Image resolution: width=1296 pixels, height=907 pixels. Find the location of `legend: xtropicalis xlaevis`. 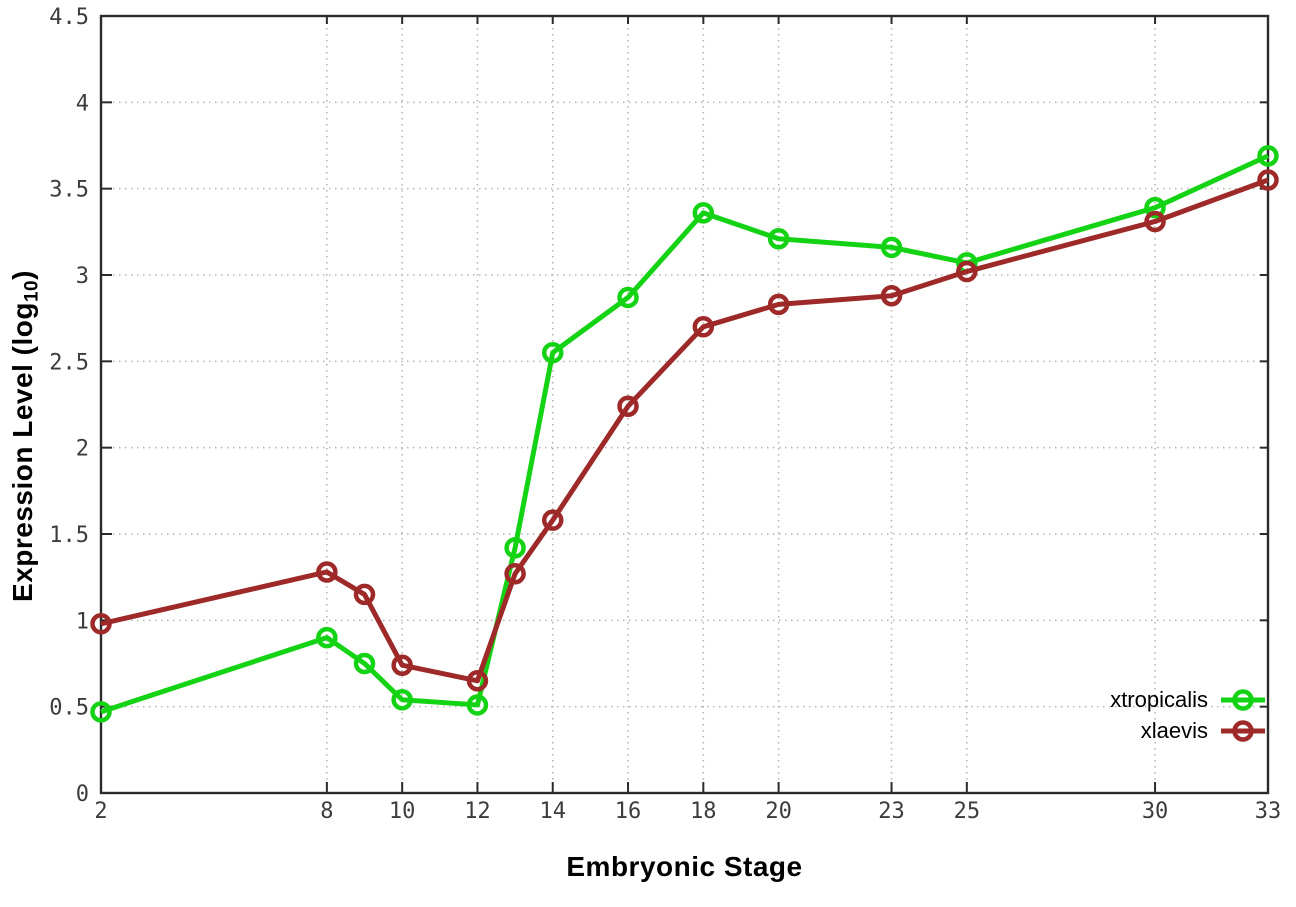

legend: xtropicalis xlaevis is located at coordinates (1188, 715).